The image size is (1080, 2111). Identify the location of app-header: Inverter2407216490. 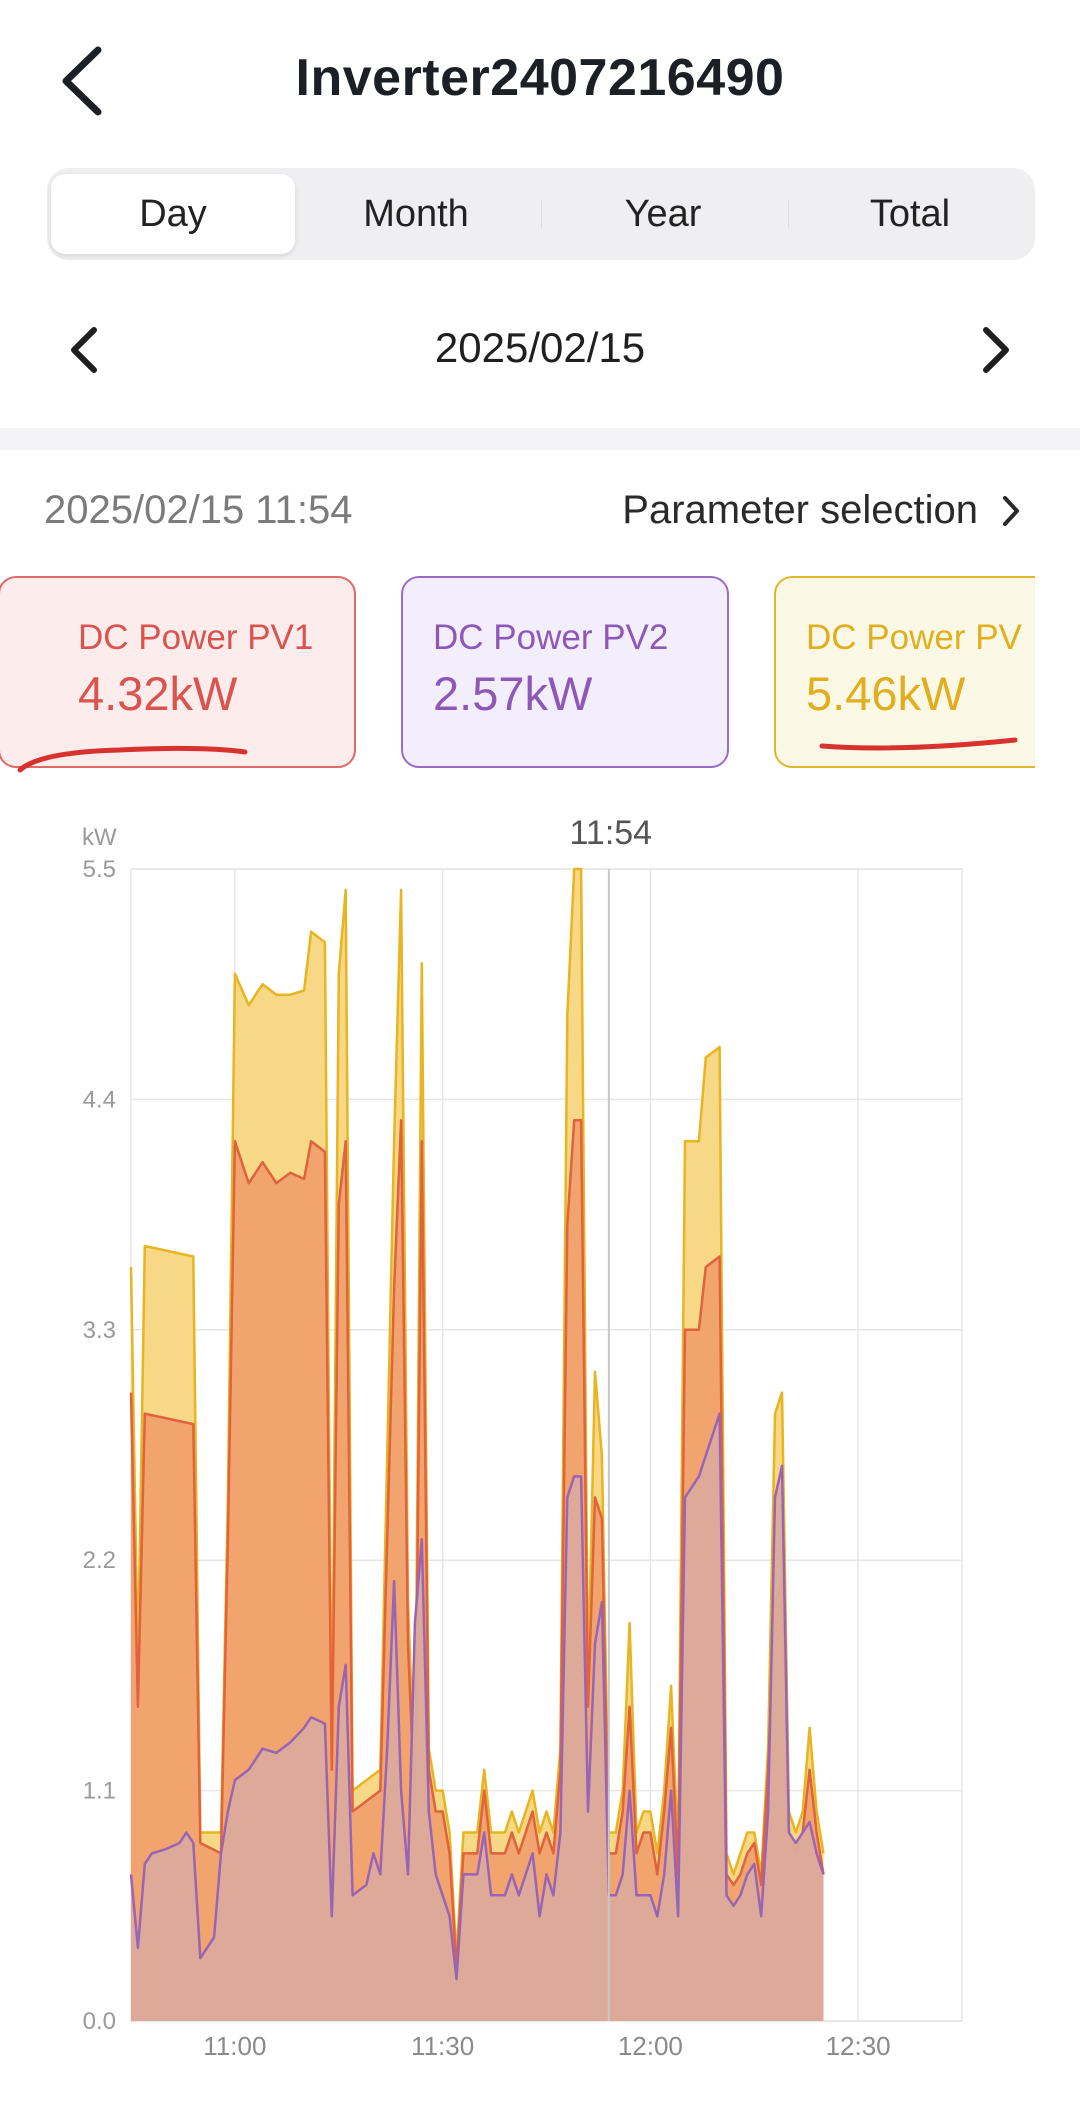
(540, 80).